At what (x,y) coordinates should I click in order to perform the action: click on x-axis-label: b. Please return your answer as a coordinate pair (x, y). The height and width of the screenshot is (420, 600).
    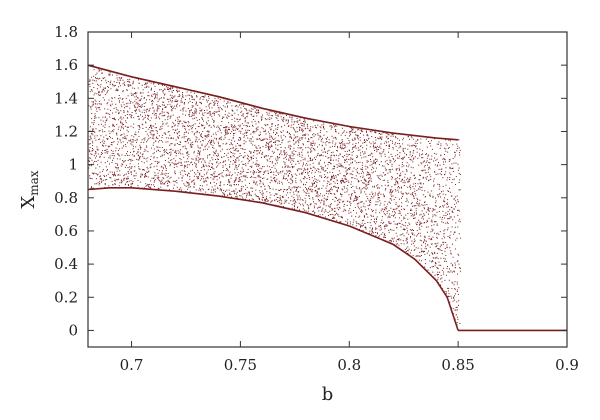
    Looking at the image, I should click on (328, 394).